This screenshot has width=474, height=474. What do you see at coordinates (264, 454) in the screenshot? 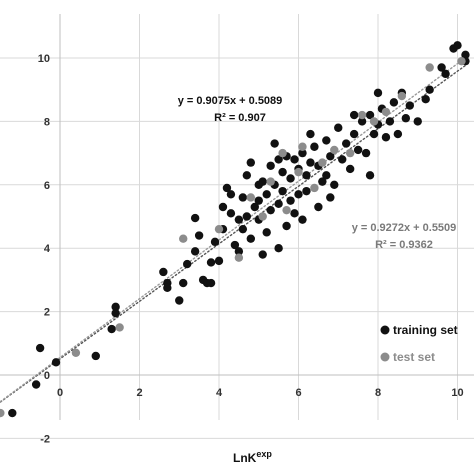
I see `x-axis-label-superscript: exp` at bounding box center [264, 454].